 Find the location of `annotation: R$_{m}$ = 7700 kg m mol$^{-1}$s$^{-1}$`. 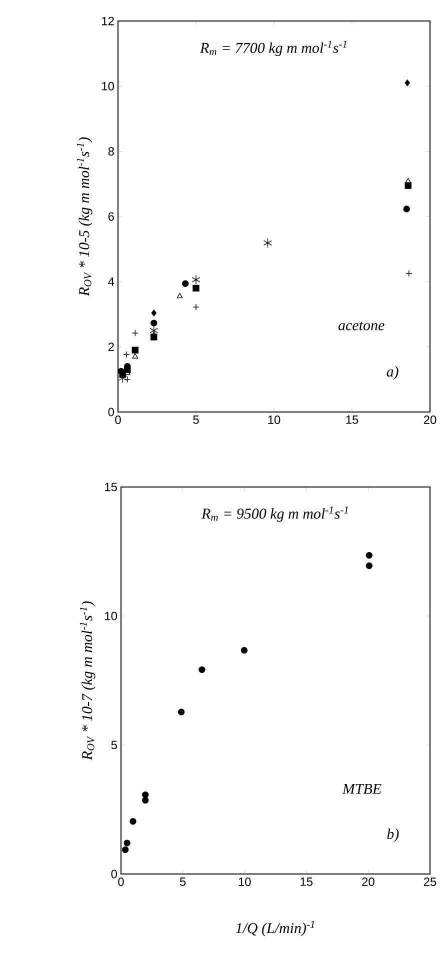

annotation: R$_{m}$ = 7700 kg m mol$^{-1}$s$^{-1}$ is located at coordinates (273, 48).